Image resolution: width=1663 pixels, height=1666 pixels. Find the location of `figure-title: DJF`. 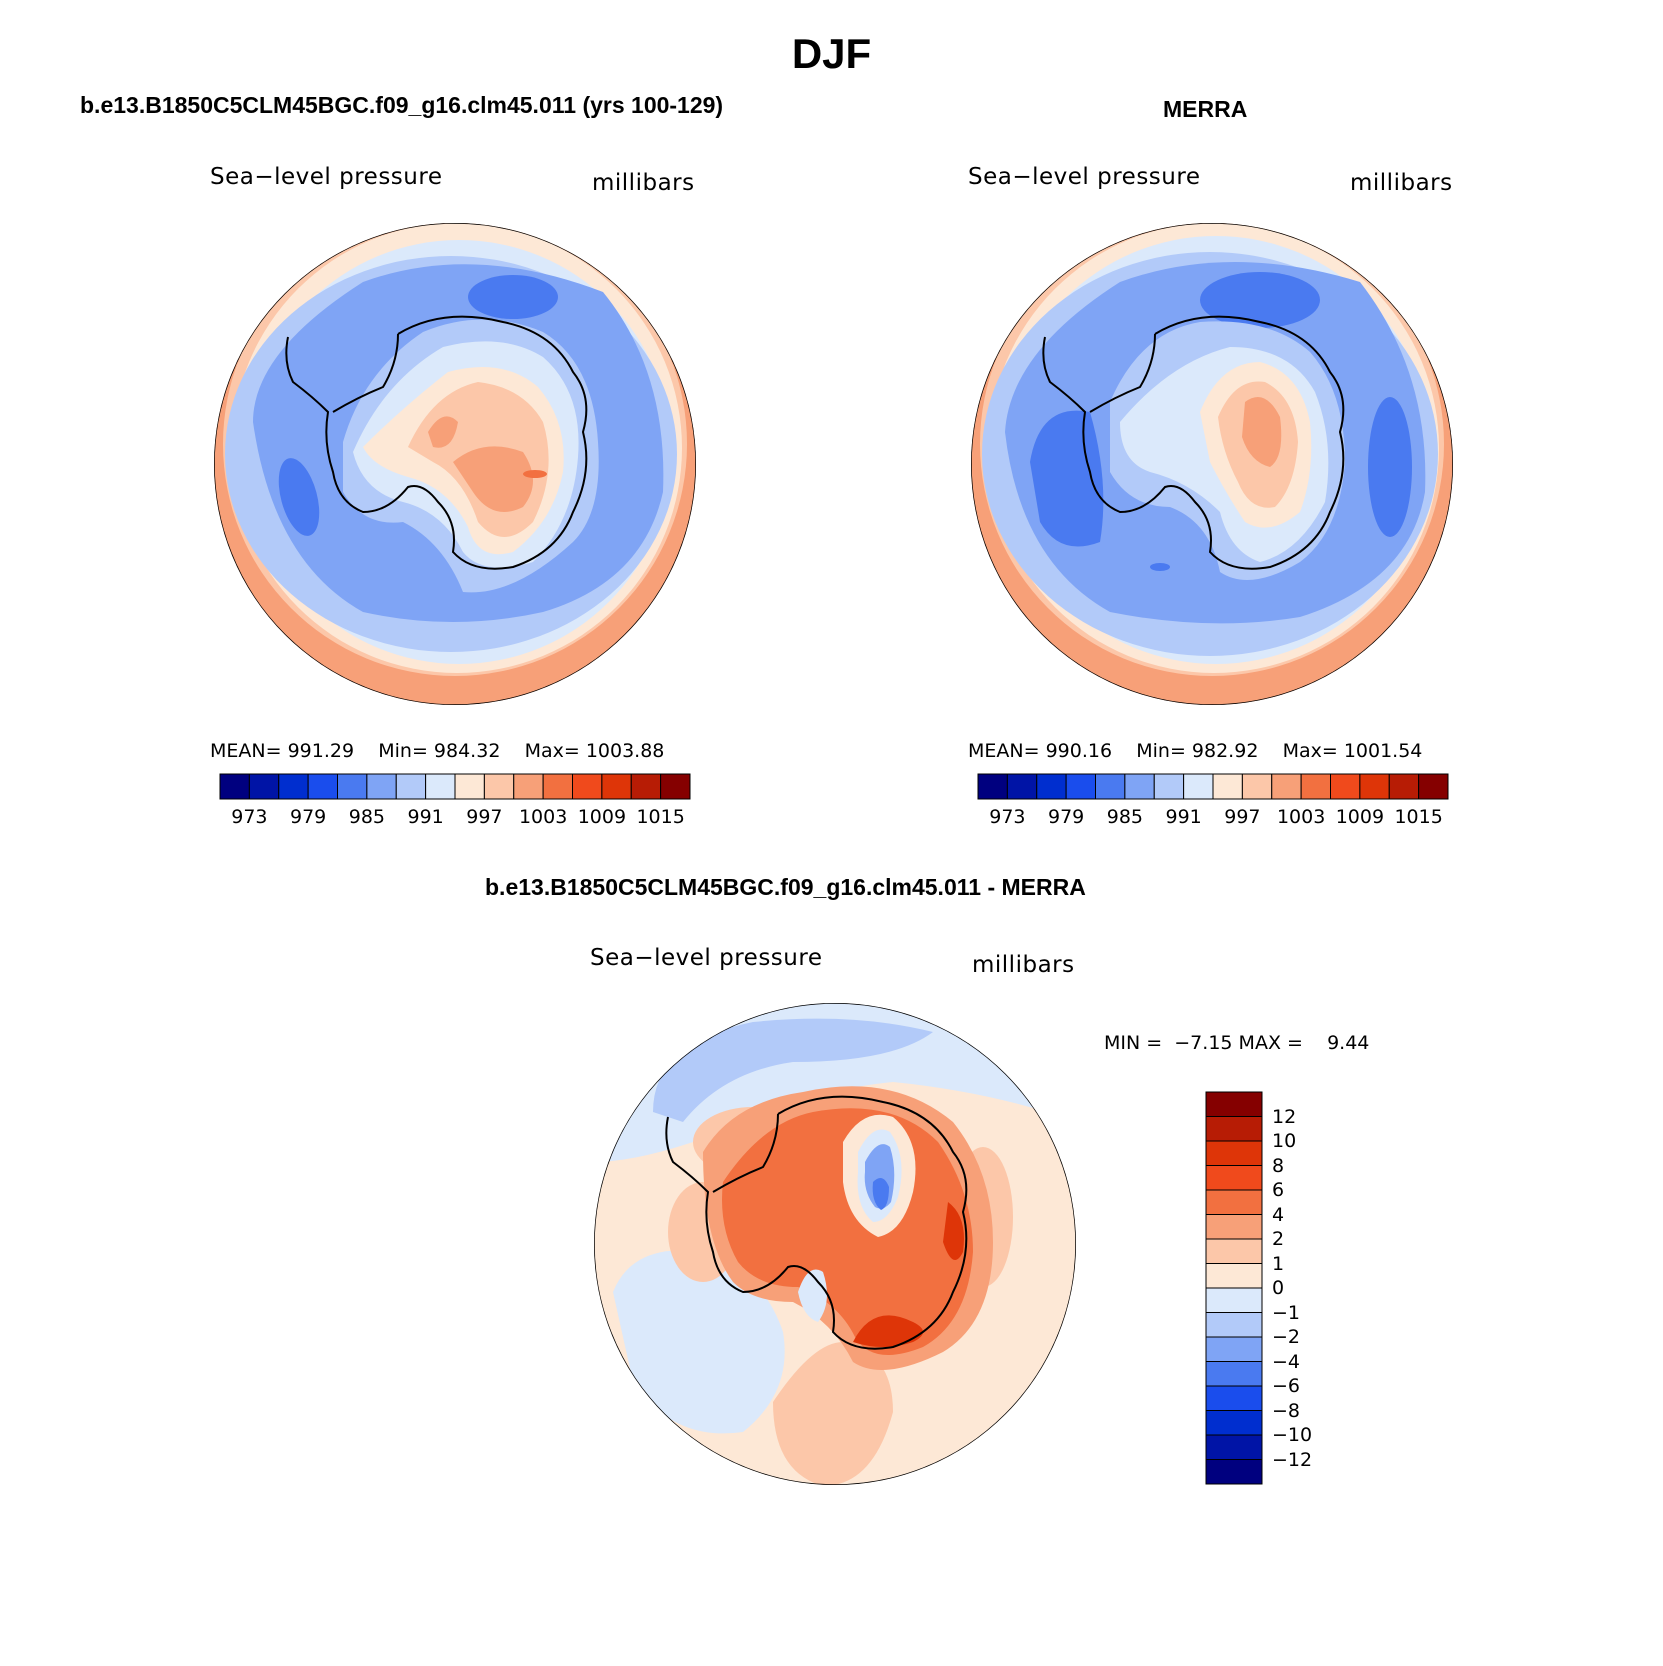

figure-title: DJF is located at coordinates (831, 53).